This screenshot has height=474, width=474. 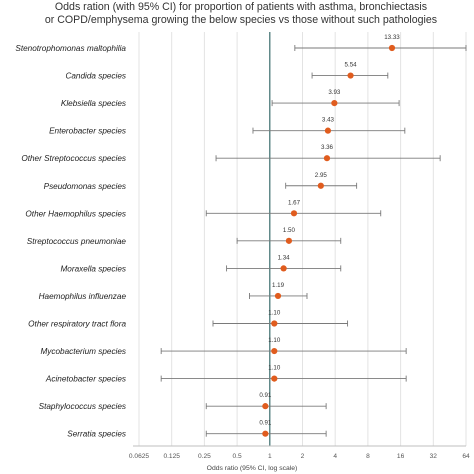 I want to click on x-tick-label: 64, so click(x=466, y=456).